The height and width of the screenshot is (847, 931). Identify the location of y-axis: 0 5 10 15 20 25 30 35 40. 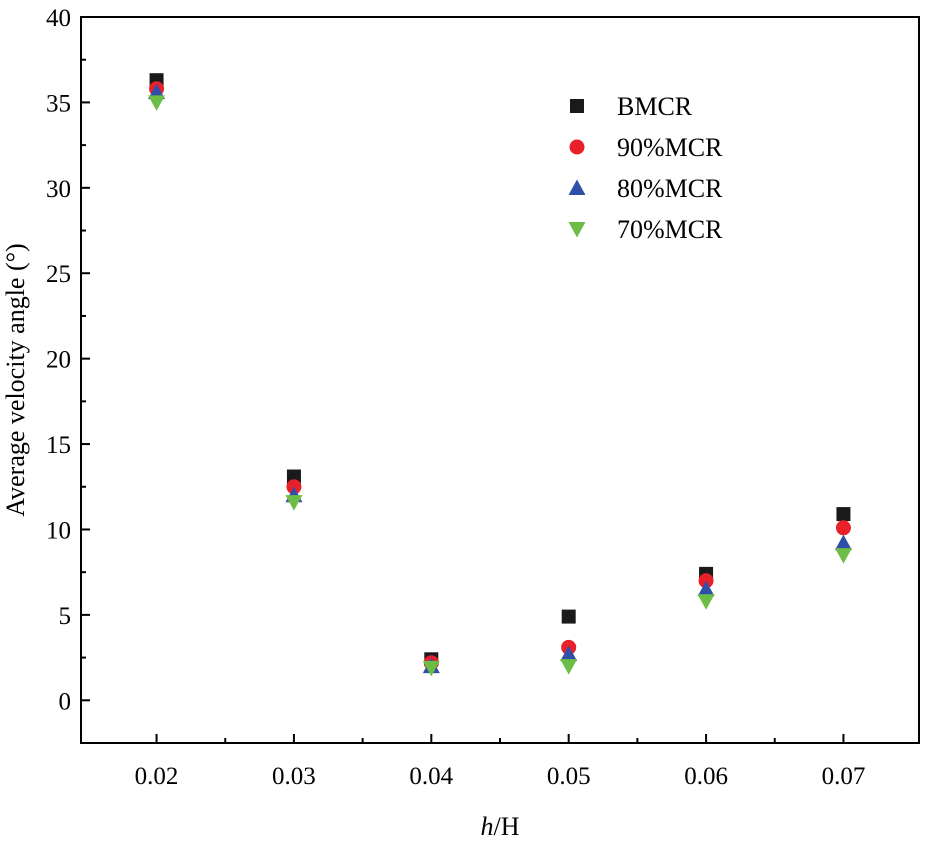
(68, 360).